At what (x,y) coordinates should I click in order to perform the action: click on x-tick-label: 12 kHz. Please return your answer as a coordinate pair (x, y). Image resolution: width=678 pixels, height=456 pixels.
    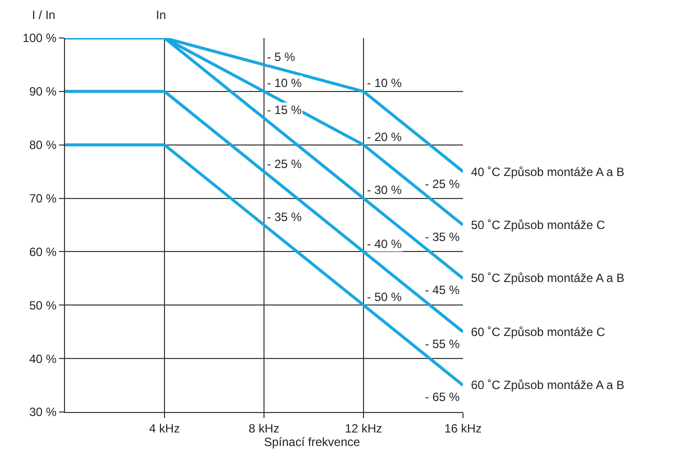
    Looking at the image, I should click on (363, 428).